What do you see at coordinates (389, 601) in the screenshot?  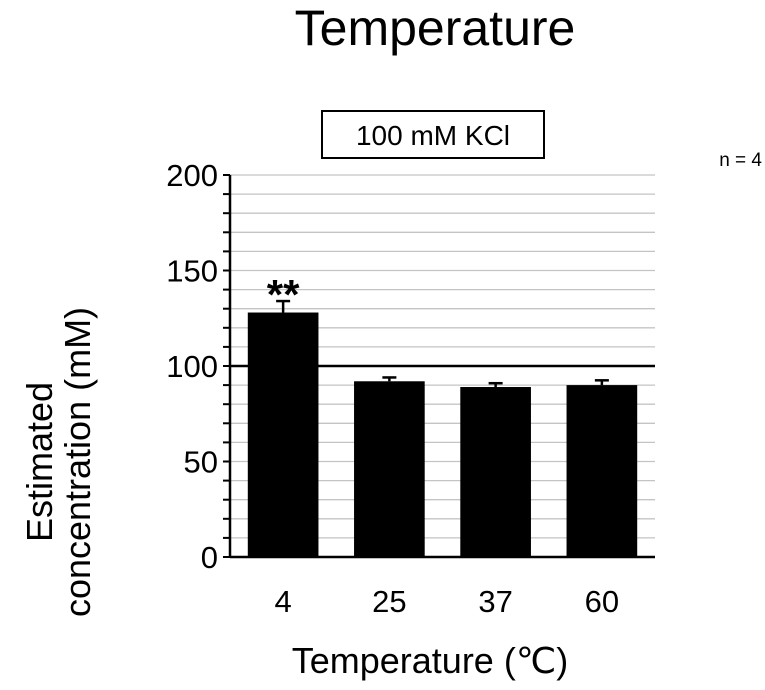 I see `x-tick-label: 25` at bounding box center [389, 601].